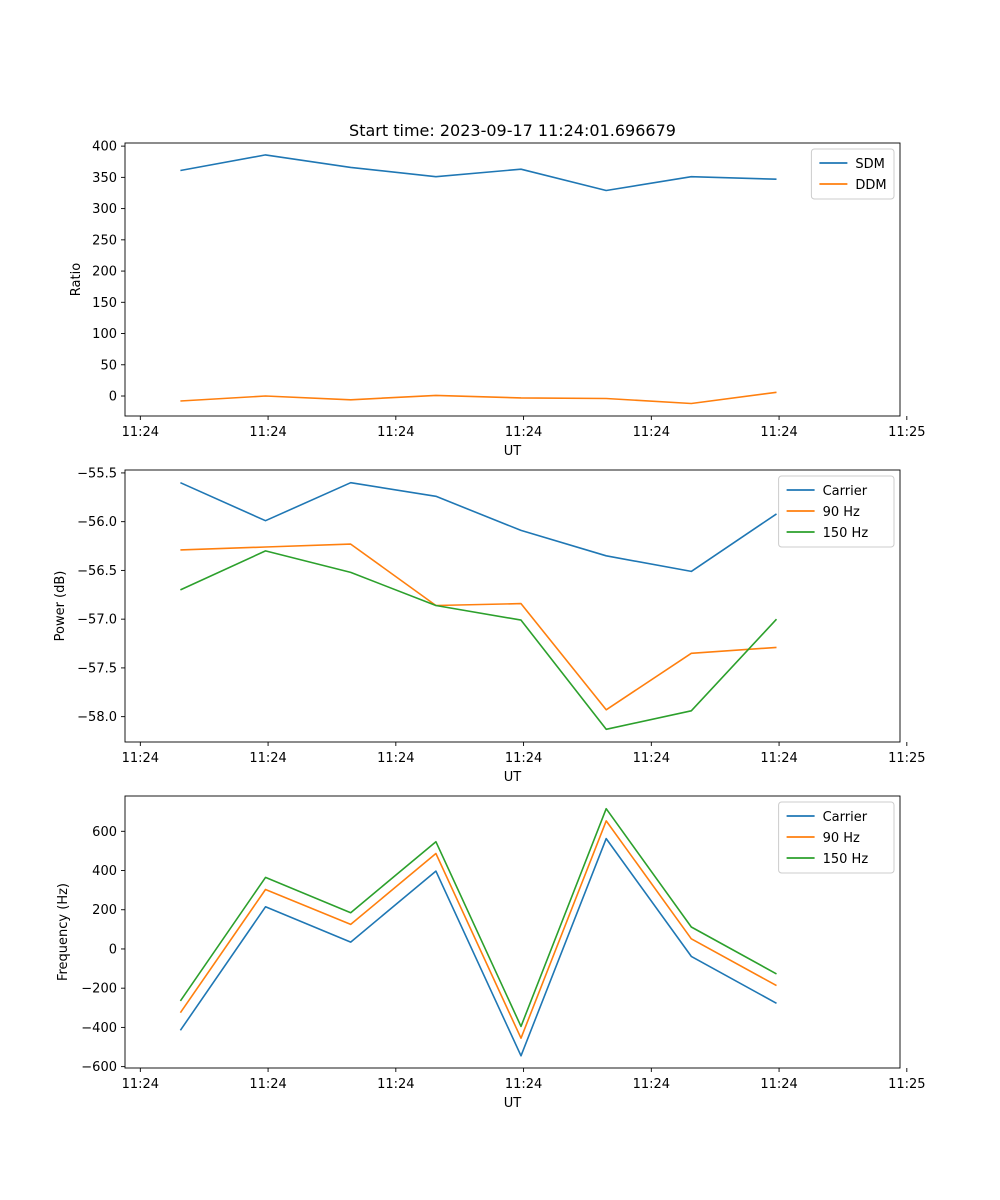 This screenshot has width=1000, height=1200. Describe the element at coordinates (104, 240) in the screenshot. I see `y-tick-label: 250` at that location.